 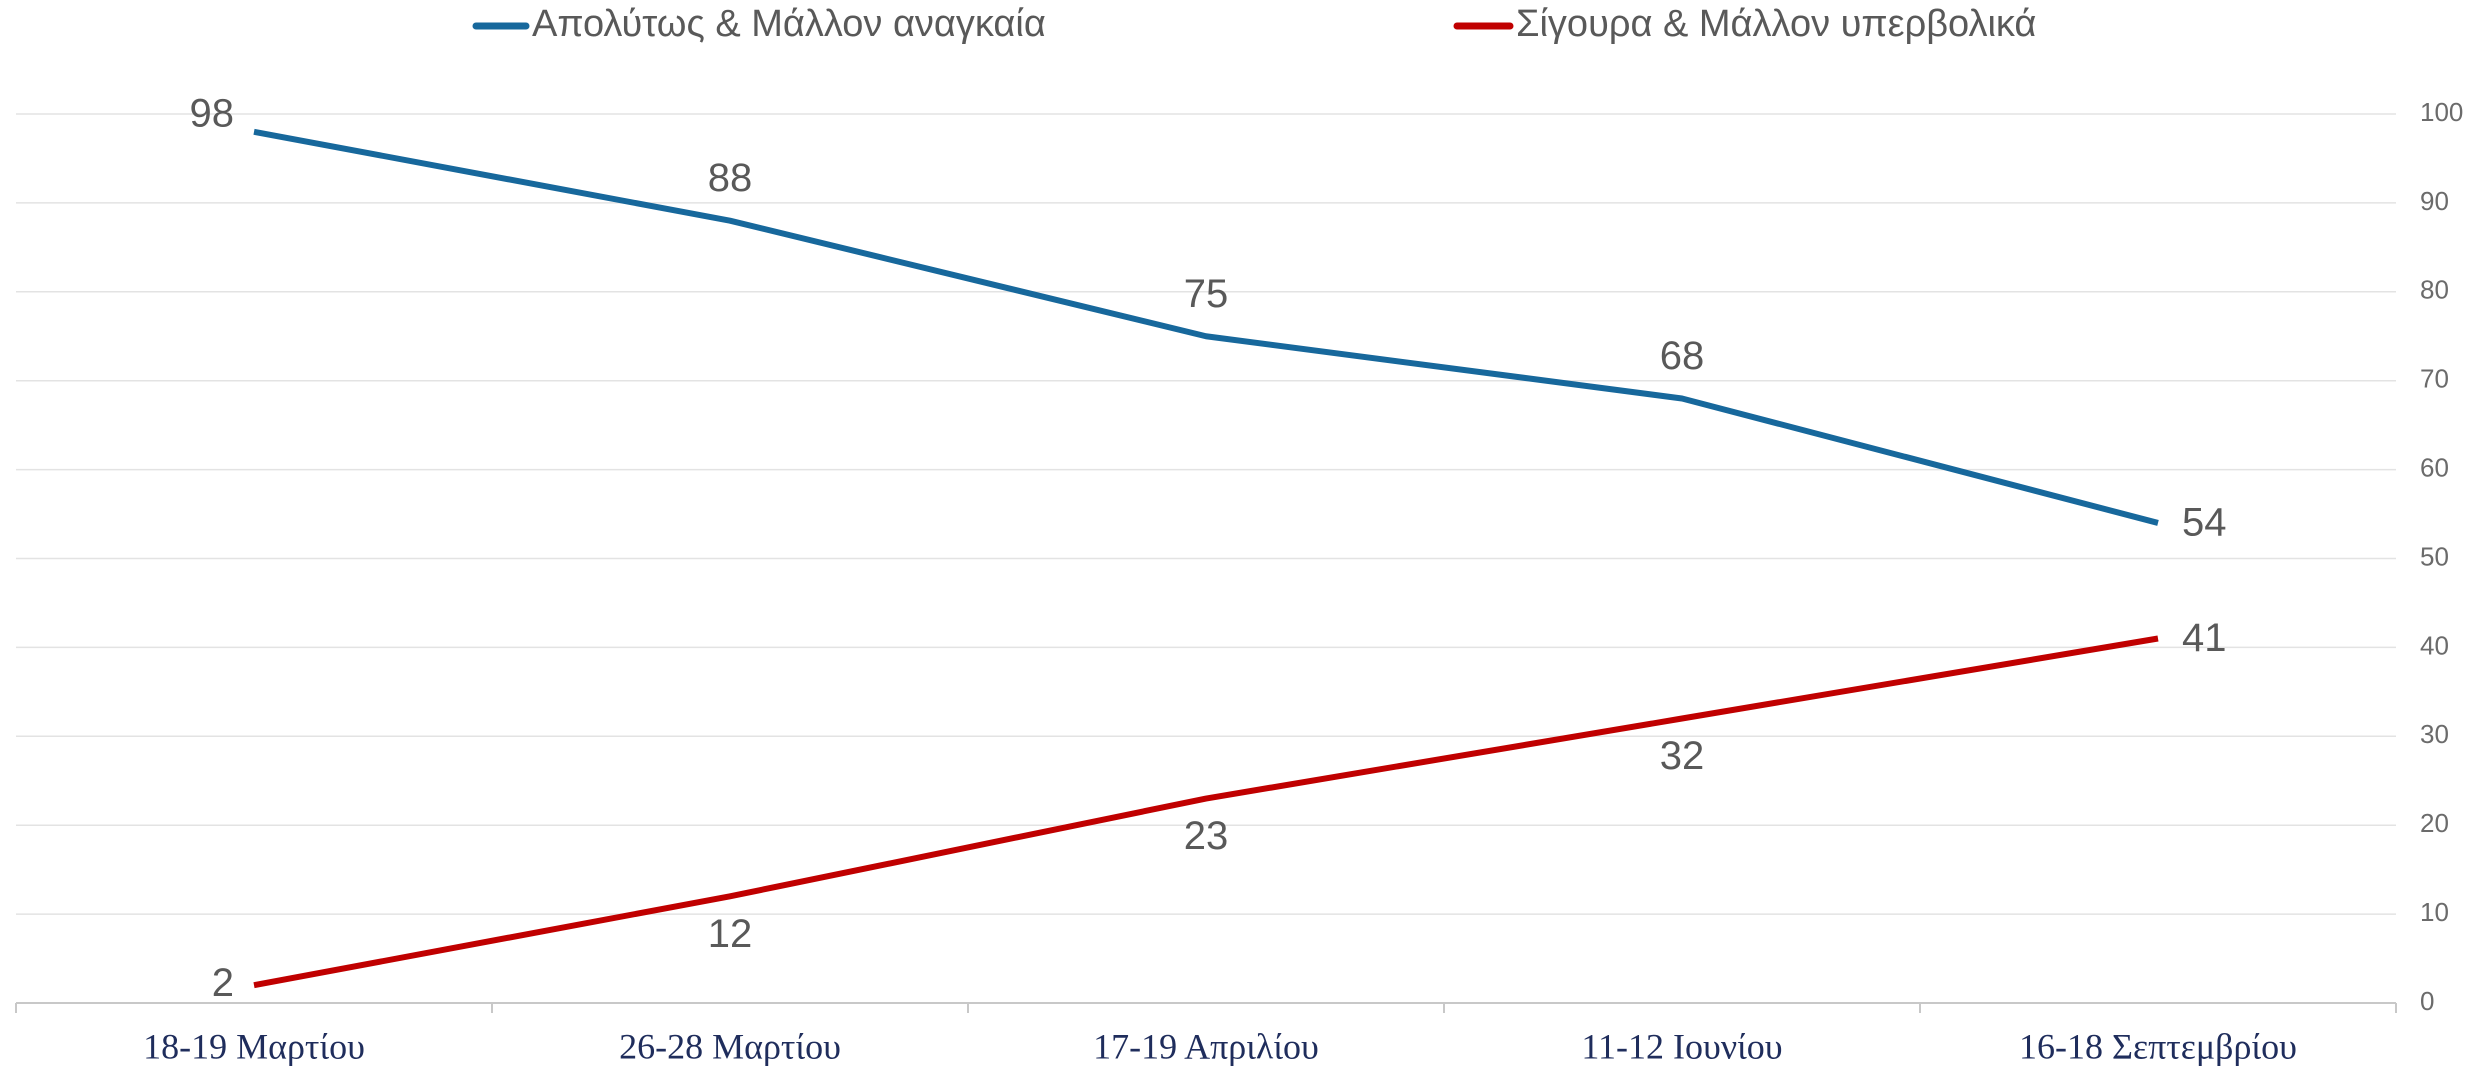 I want to click on data-label: 12, so click(x=730, y=934).